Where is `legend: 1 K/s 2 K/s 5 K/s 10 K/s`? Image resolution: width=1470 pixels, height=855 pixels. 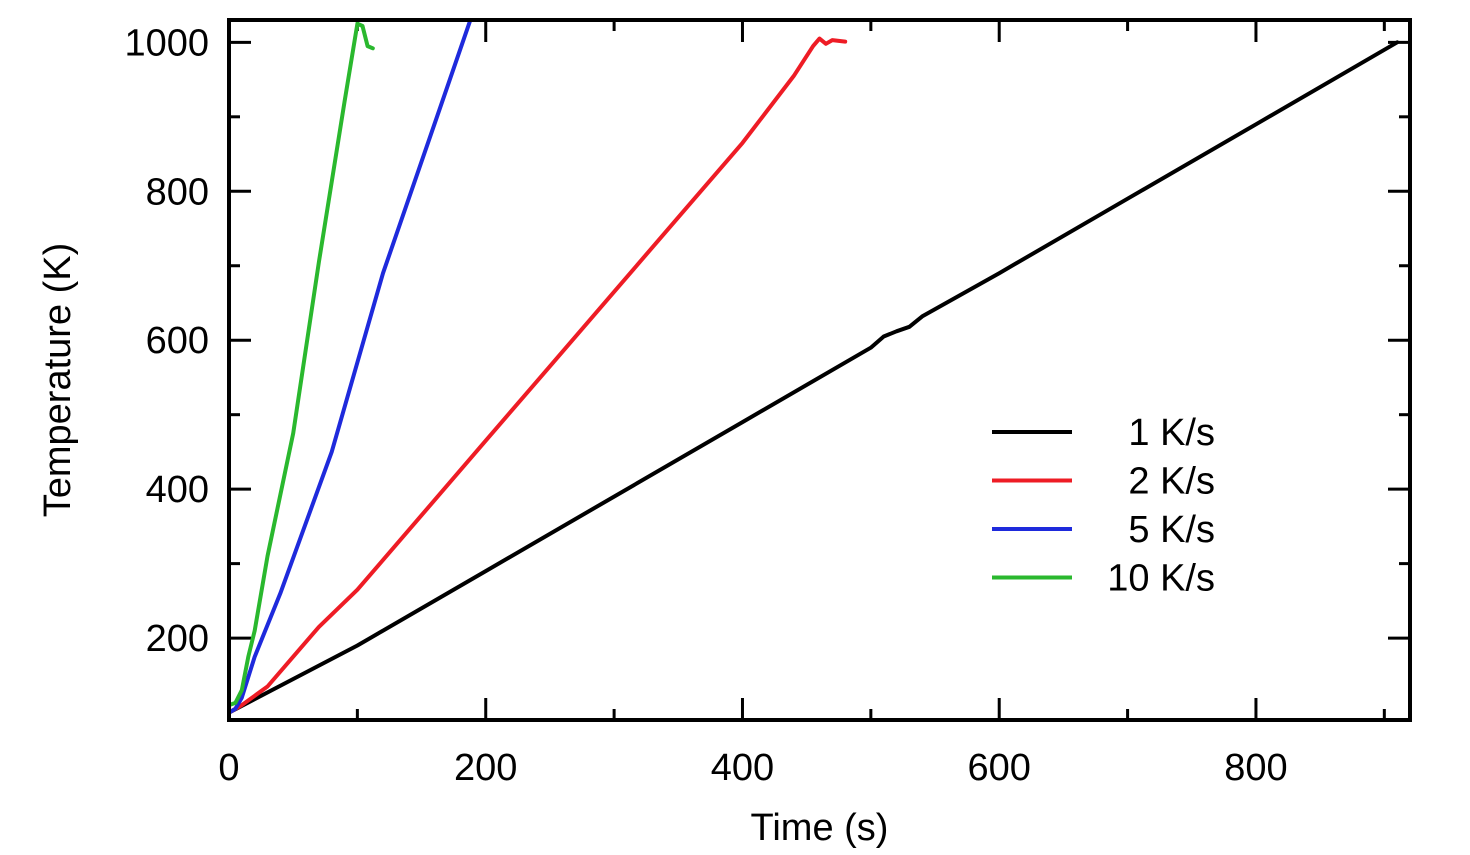 legend: 1 K/s 2 K/s 5 K/s 10 K/s is located at coordinates (1103, 506).